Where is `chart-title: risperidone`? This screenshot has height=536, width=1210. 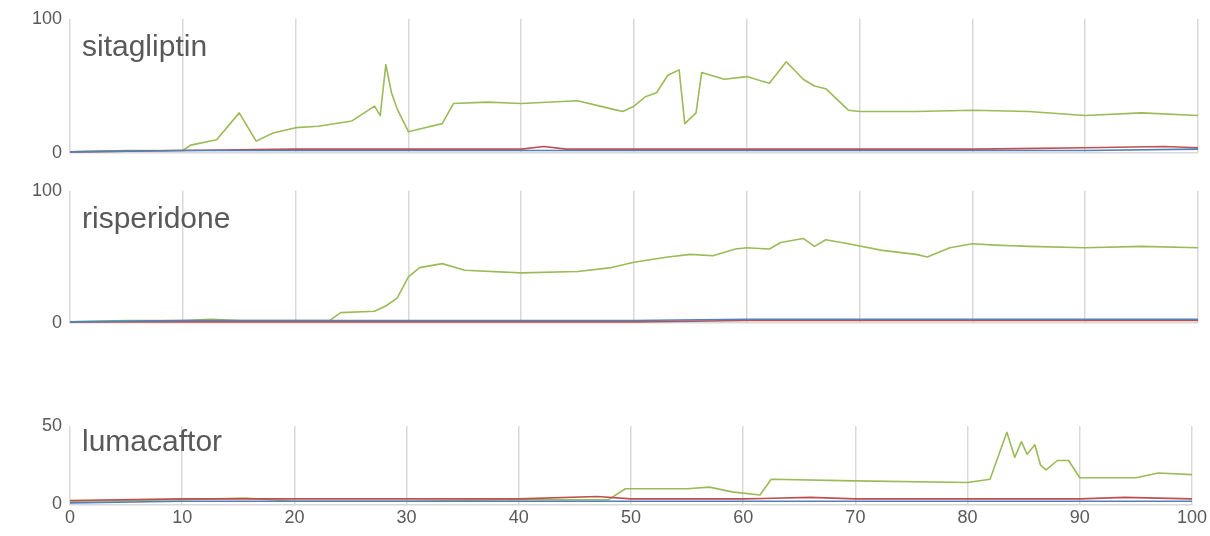 chart-title: risperidone is located at coordinates (156, 218).